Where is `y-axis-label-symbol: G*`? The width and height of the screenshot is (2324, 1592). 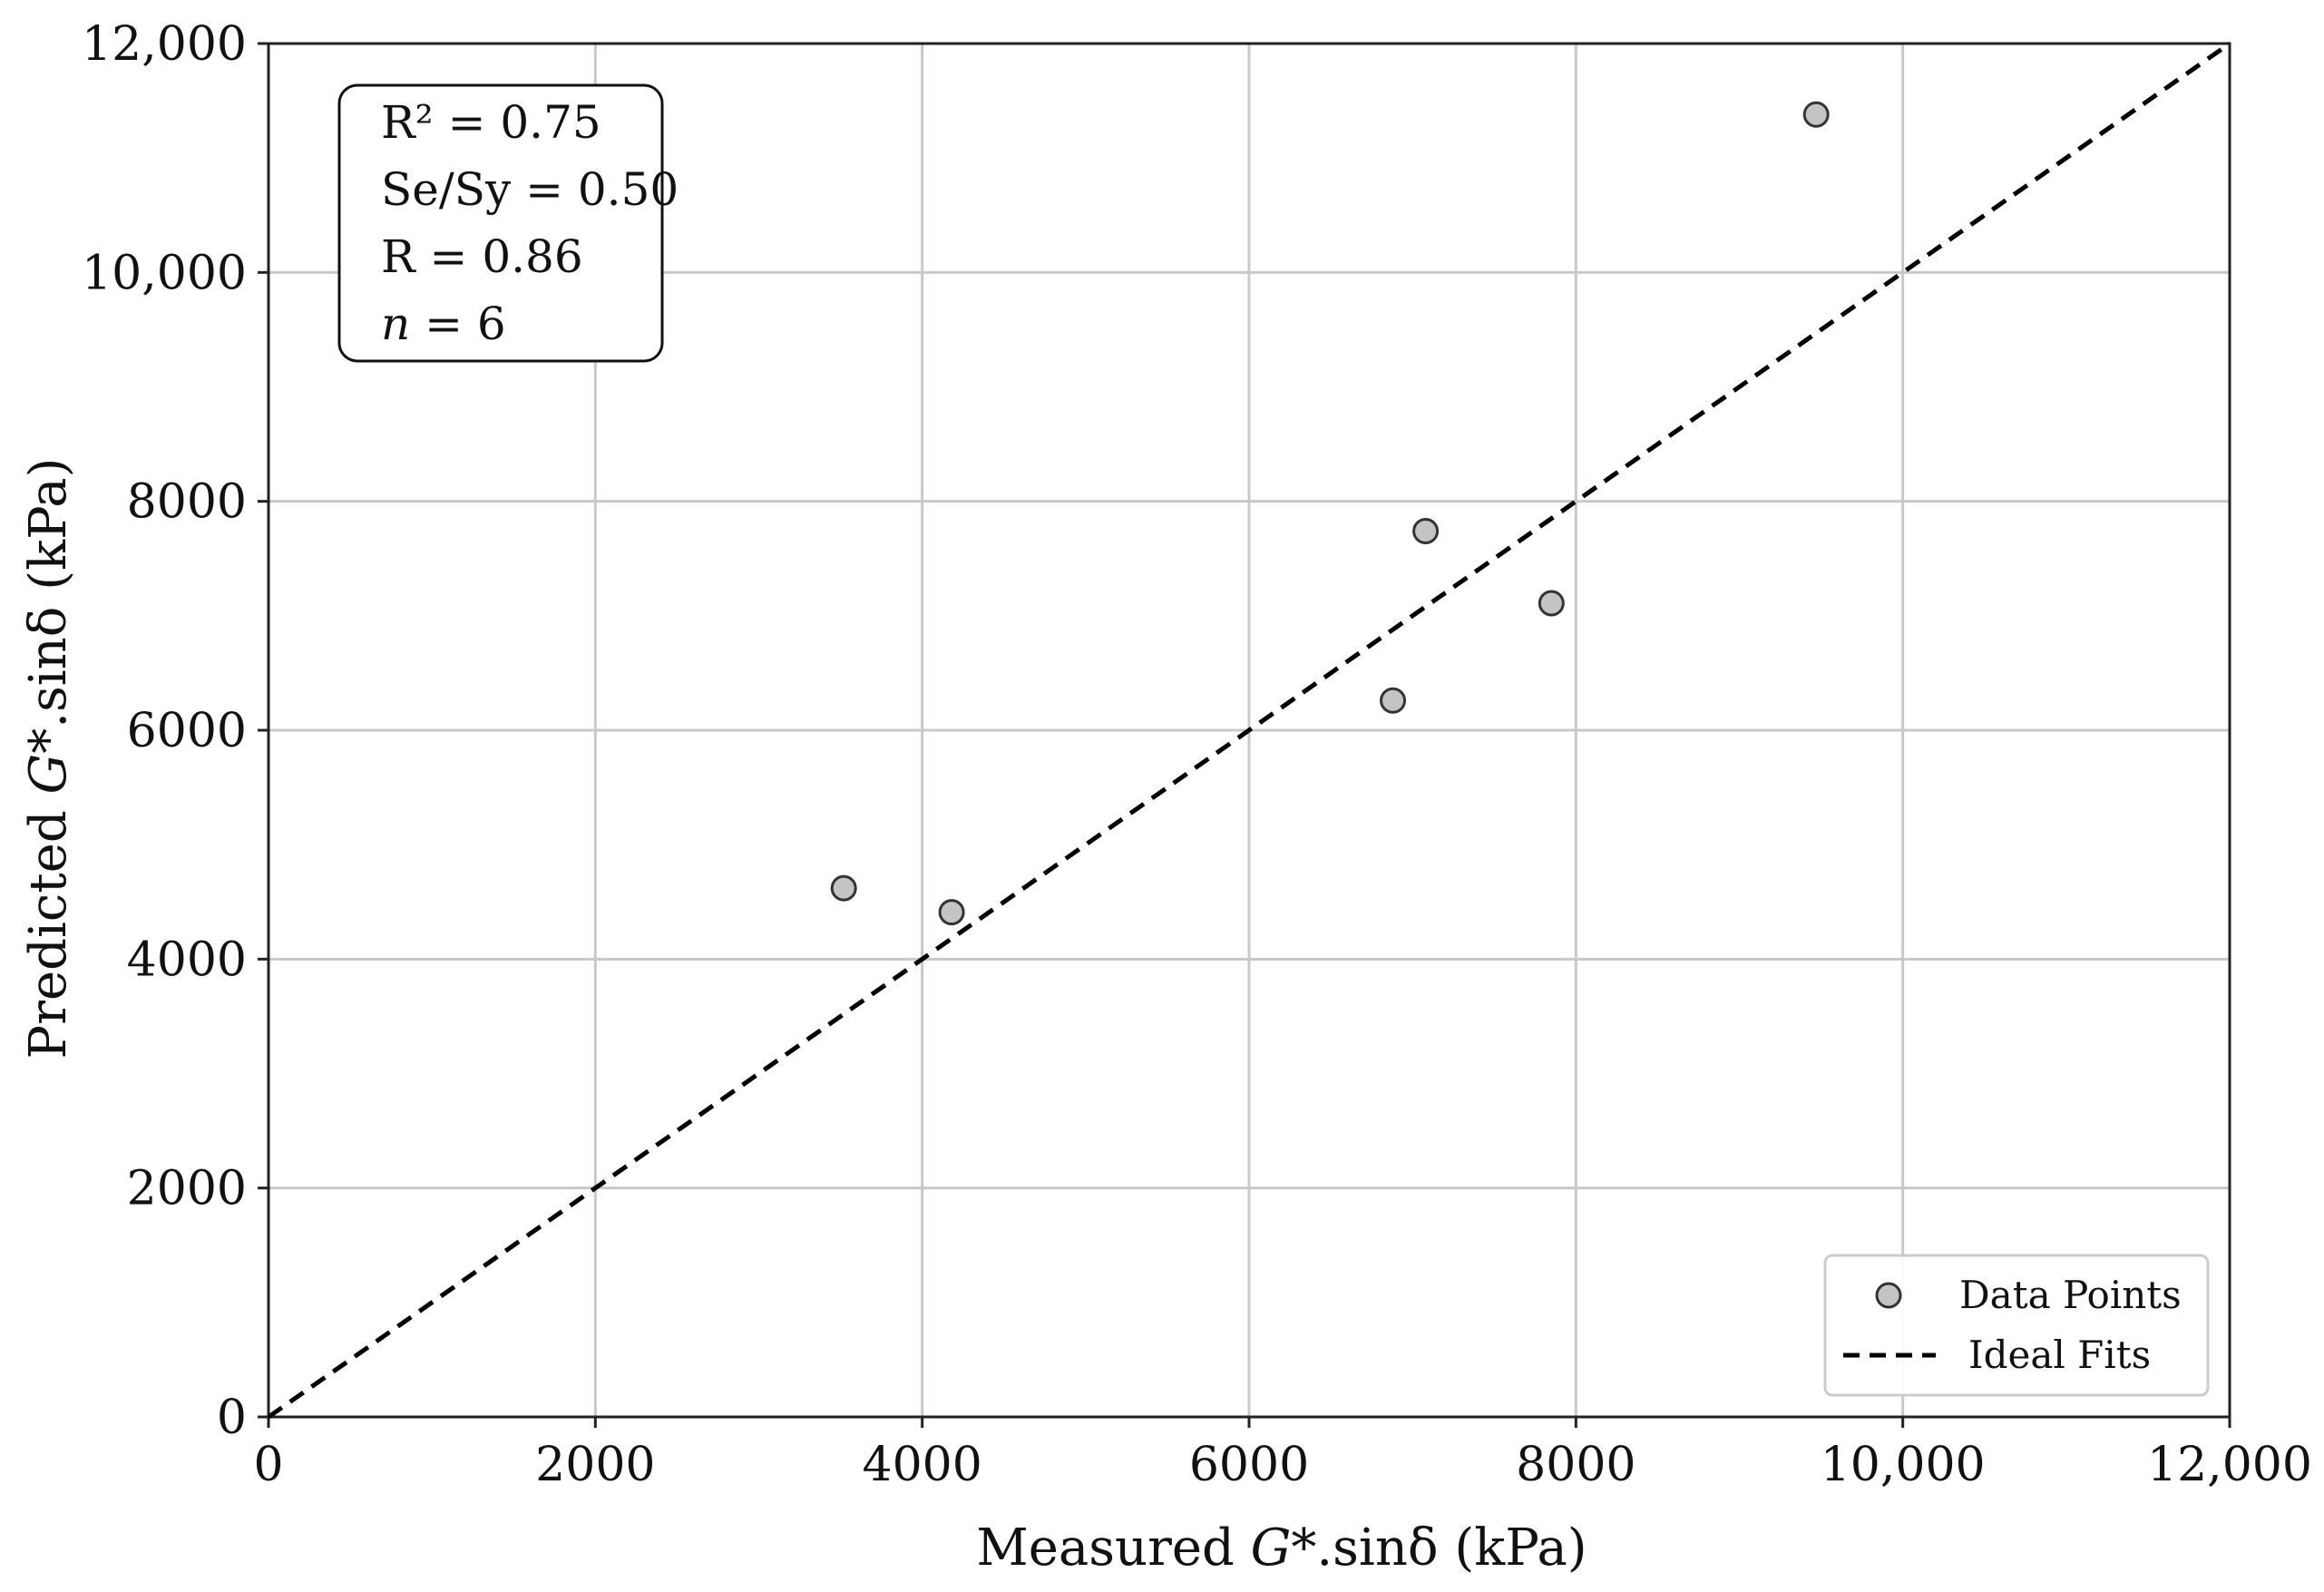
y-axis-label-symbol: G* is located at coordinates (48, 761).